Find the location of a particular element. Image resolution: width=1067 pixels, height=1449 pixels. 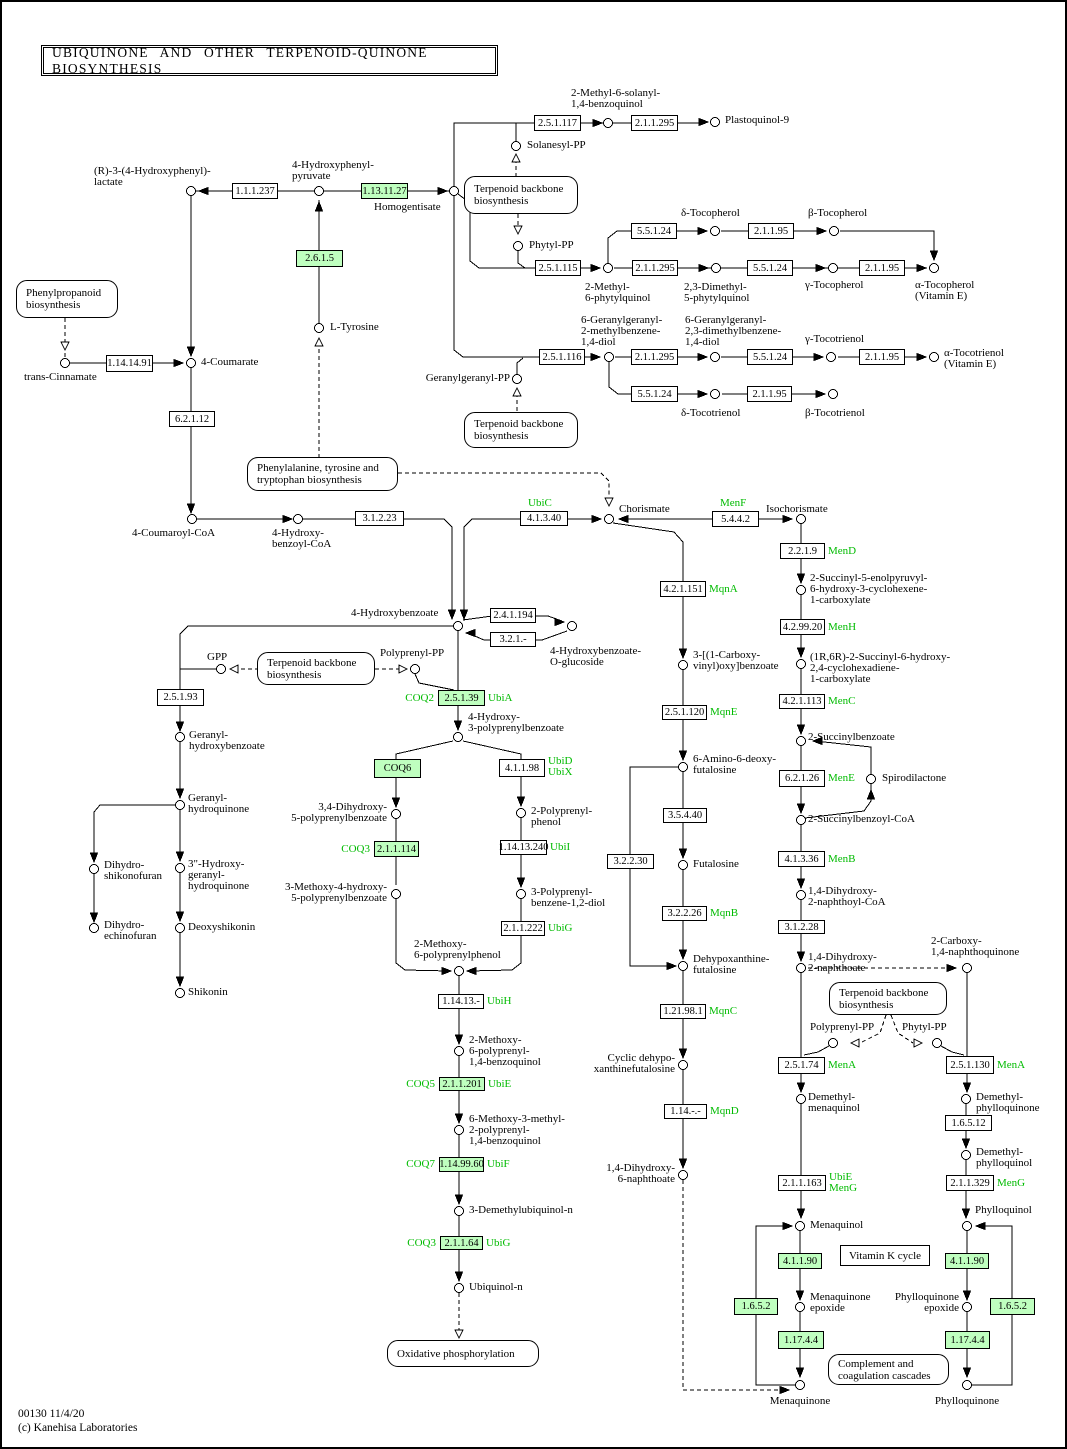

compound-demethylphylloquinol is located at coordinates (966, 1155).